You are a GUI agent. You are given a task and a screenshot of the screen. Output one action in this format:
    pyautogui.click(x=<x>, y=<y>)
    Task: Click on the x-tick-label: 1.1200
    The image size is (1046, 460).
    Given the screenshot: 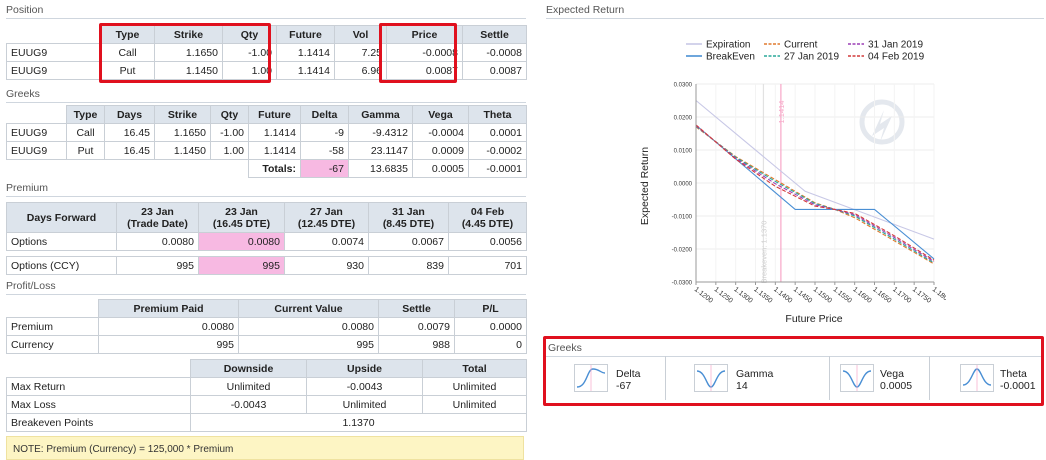 What is the action you would take?
    pyautogui.click(x=703, y=295)
    